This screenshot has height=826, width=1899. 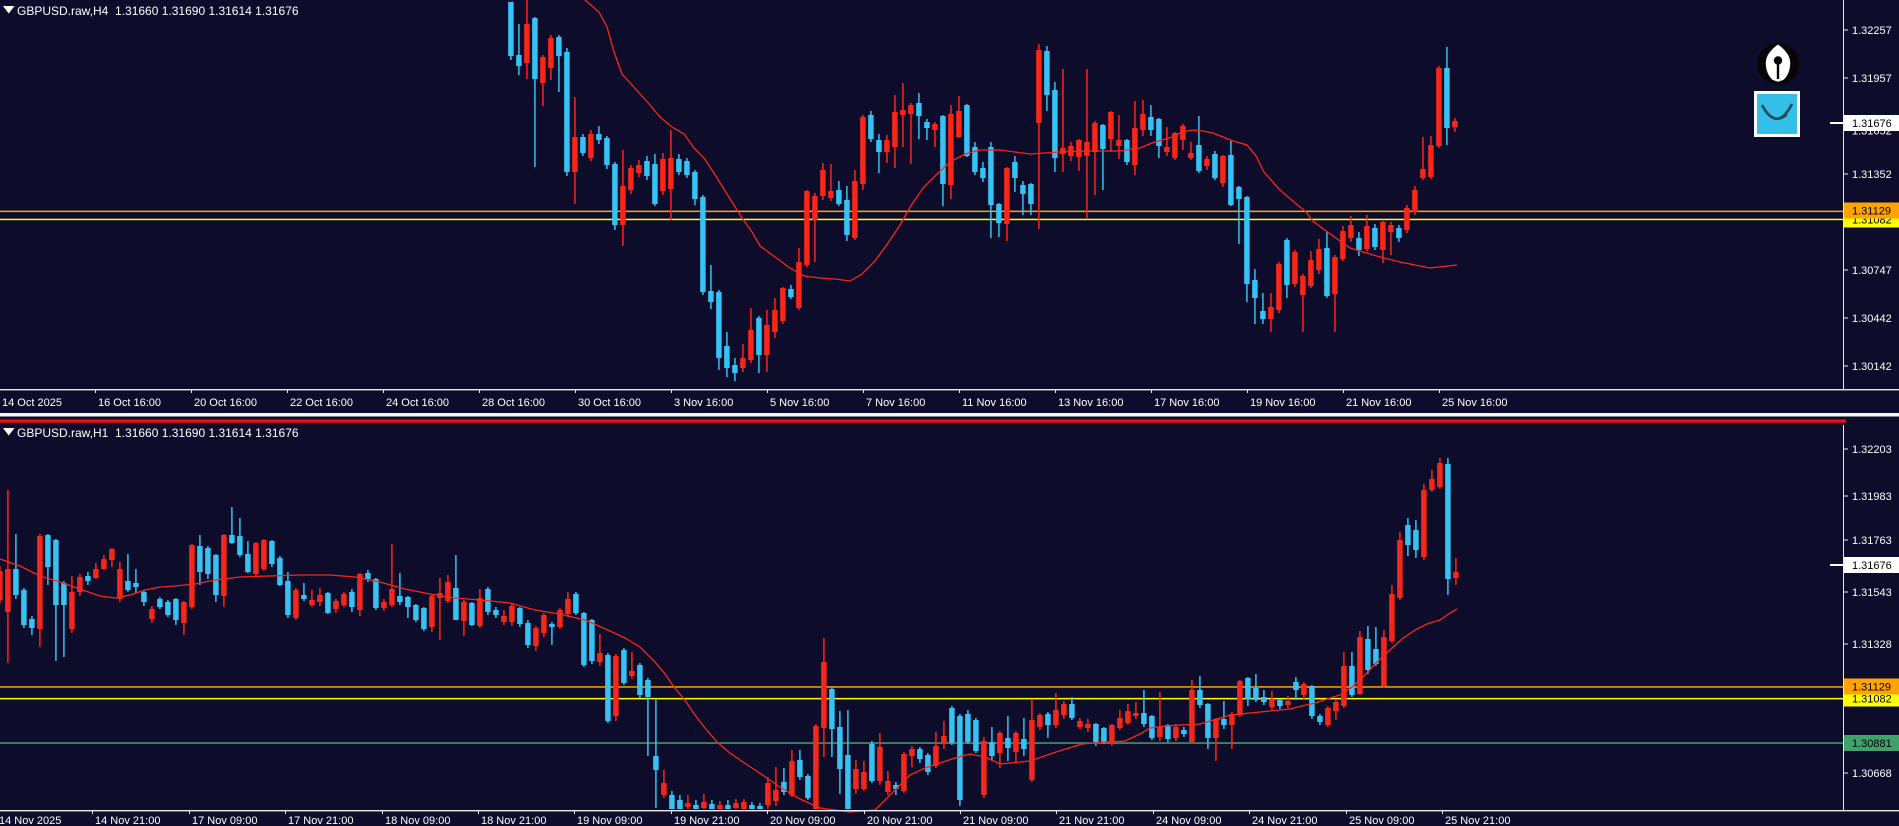 What do you see at coordinates (1872, 645) in the screenshot?
I see `svg-text: 1.31328` at bounding box center [1872, 645].